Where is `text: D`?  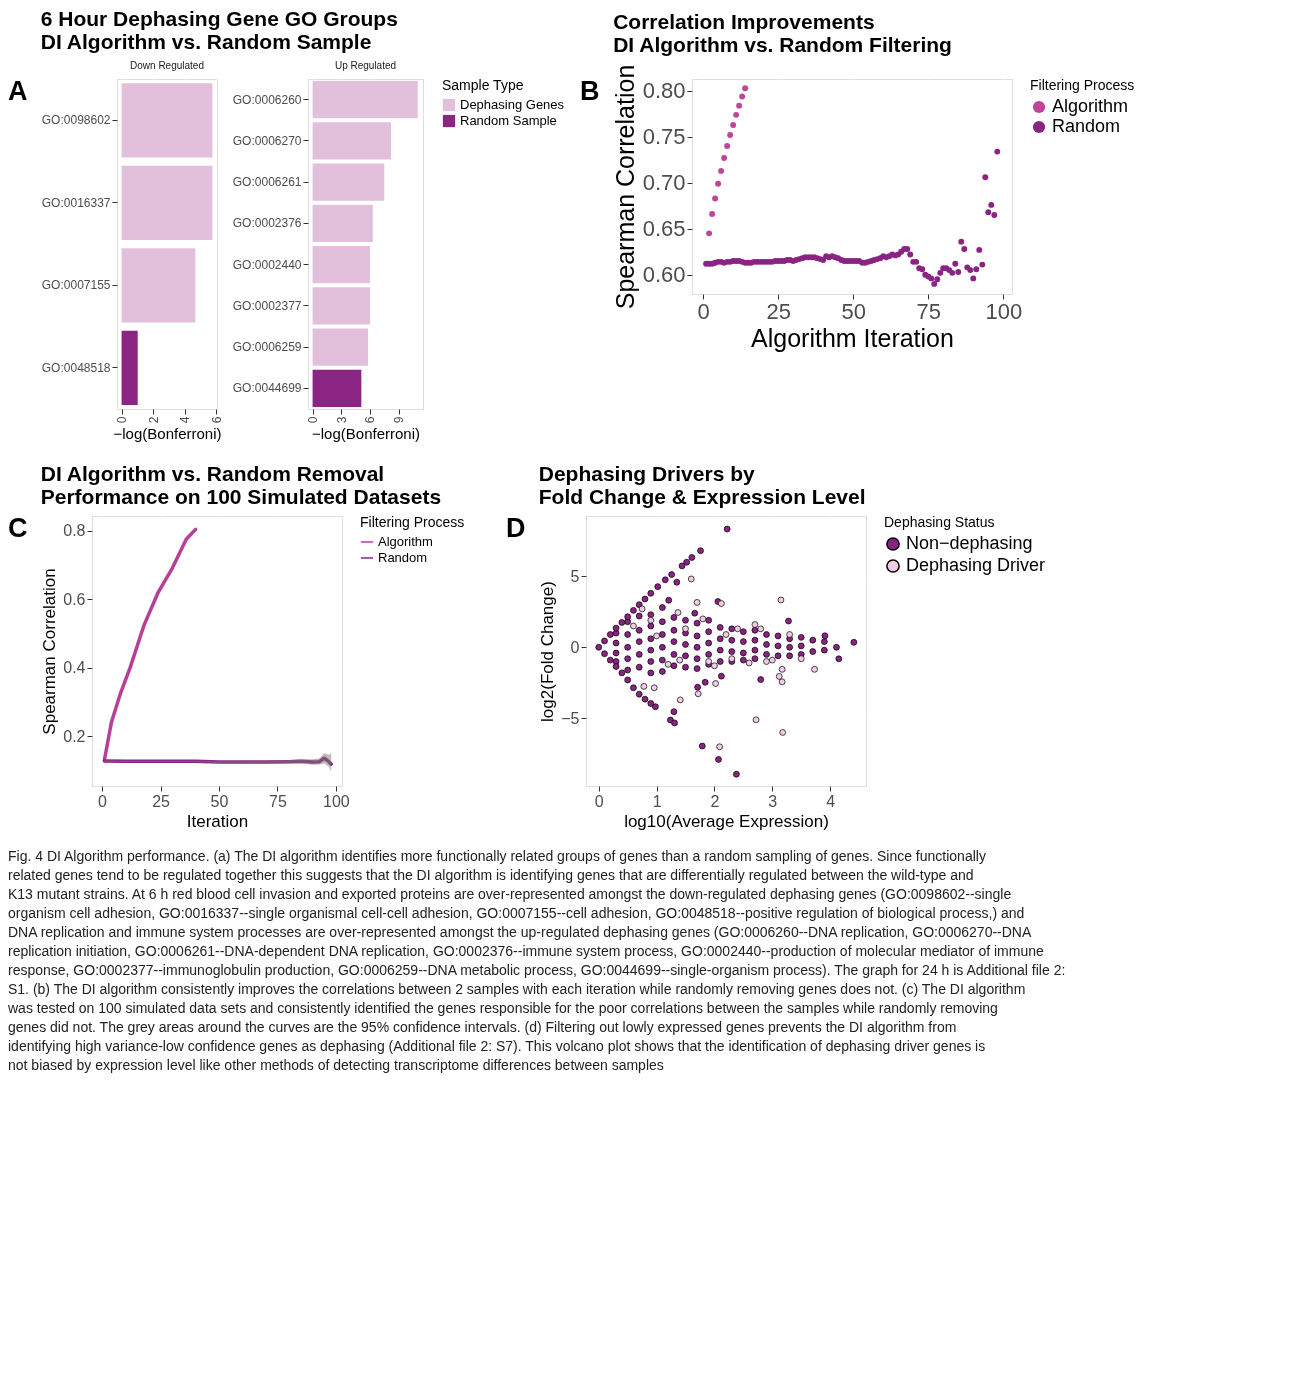 text: D is located at coordinates (516, 528).